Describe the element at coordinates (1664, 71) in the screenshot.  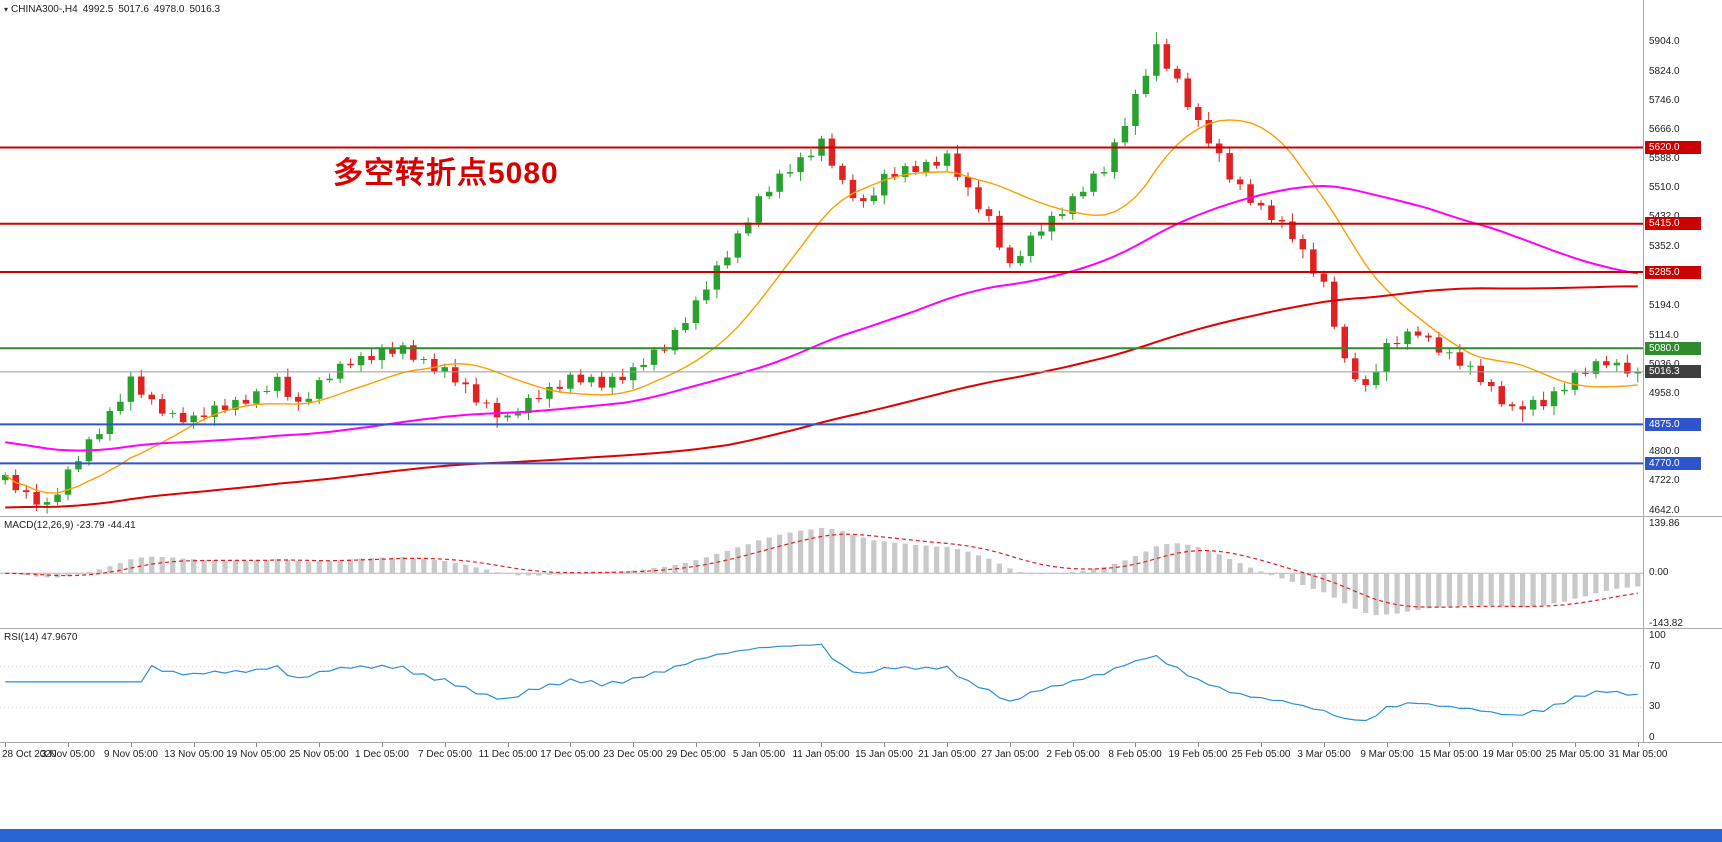
I see `price-tick-label: 5824.0` at that location.